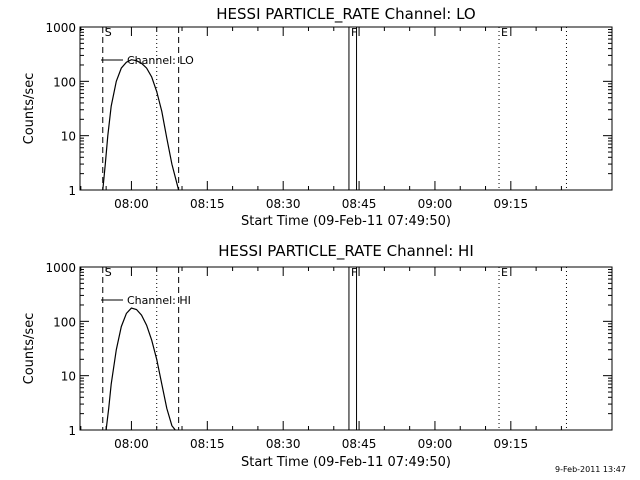  I want to click on chart-title: HESSI PARTICLE_RATE Channel: LO, so click(345, 14).